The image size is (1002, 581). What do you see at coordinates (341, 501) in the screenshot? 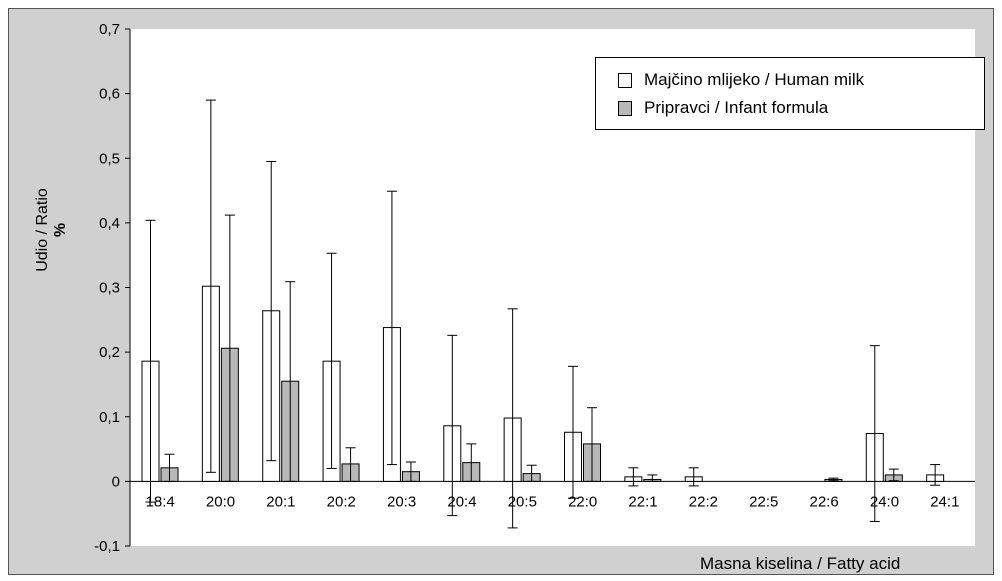
I see `x-tick-label: 20:2` at bounding box center [341, 501].